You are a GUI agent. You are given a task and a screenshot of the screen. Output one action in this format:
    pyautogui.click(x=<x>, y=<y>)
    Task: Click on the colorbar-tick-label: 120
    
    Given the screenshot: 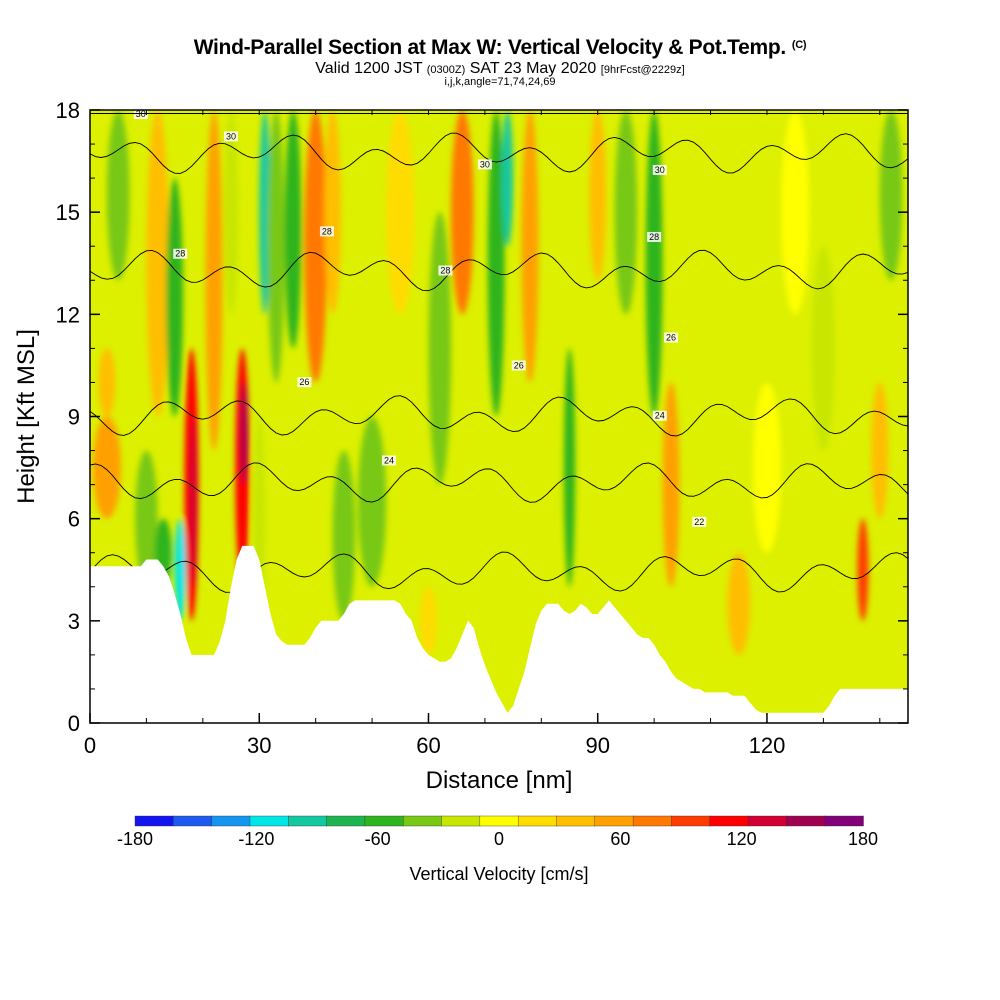 What is the action you would take?
    pyautogui.click(x=742, y=839)
    